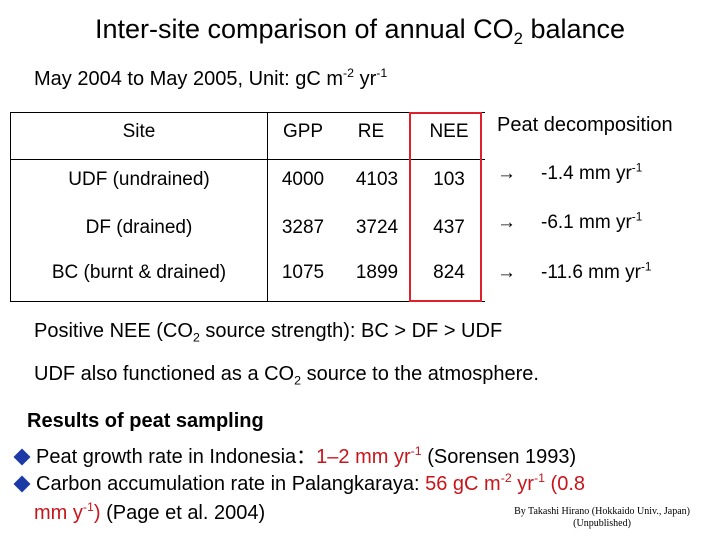 The height and width of the screenshot is (540, 720). What do you see at coordinates (570, 221) in the screenshot?
I see `peat-row-df: → -6.1 mm yr-1` at bounding box center [570, 221].